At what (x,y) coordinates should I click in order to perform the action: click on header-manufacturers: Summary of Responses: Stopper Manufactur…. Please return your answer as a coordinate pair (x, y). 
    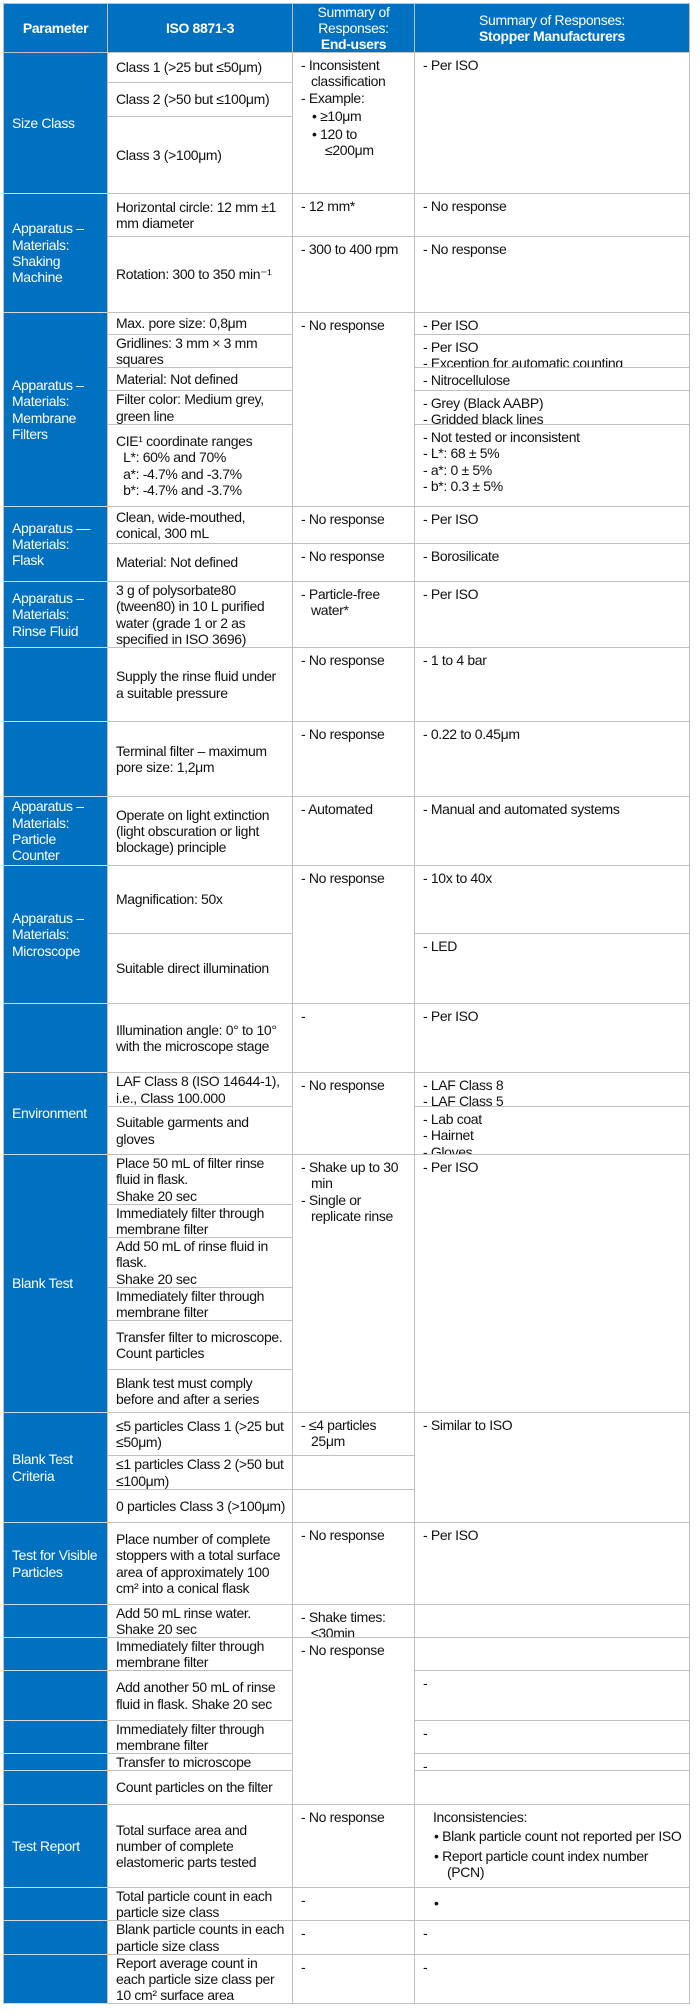
    Looking at the image, I should click on (552, 28).